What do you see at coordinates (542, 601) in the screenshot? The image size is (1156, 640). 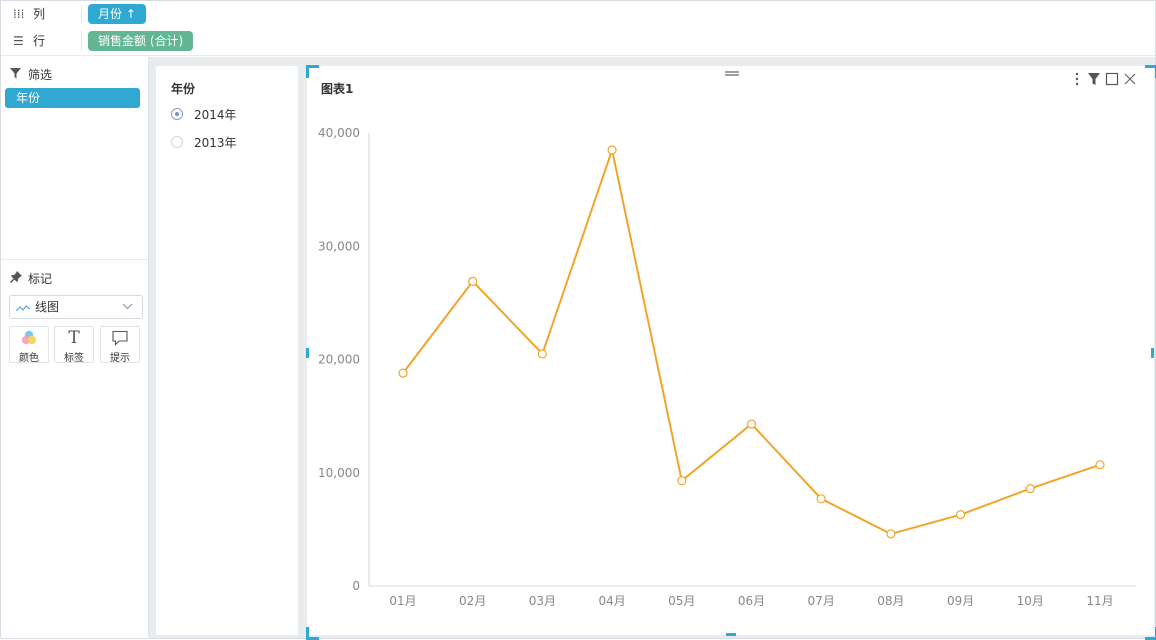 I see `x-tick-label: 03月` at bounding box center [542, 601].